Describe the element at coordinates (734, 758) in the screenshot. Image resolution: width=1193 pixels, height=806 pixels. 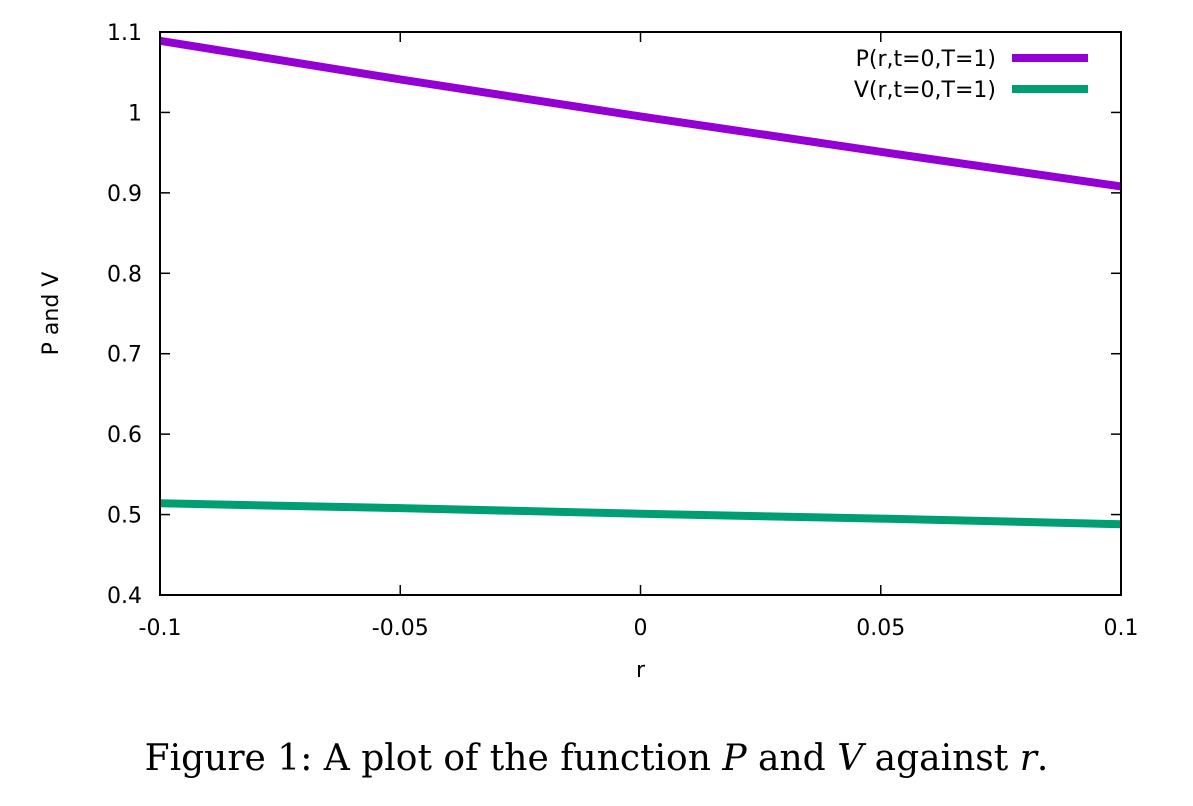
I see `caption-var-p: P` at that location.